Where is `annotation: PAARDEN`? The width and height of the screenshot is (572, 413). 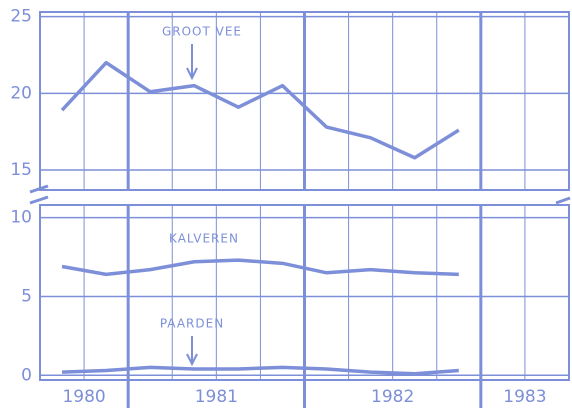
annotation: PAARDEN is located at coordinates (192, 324).